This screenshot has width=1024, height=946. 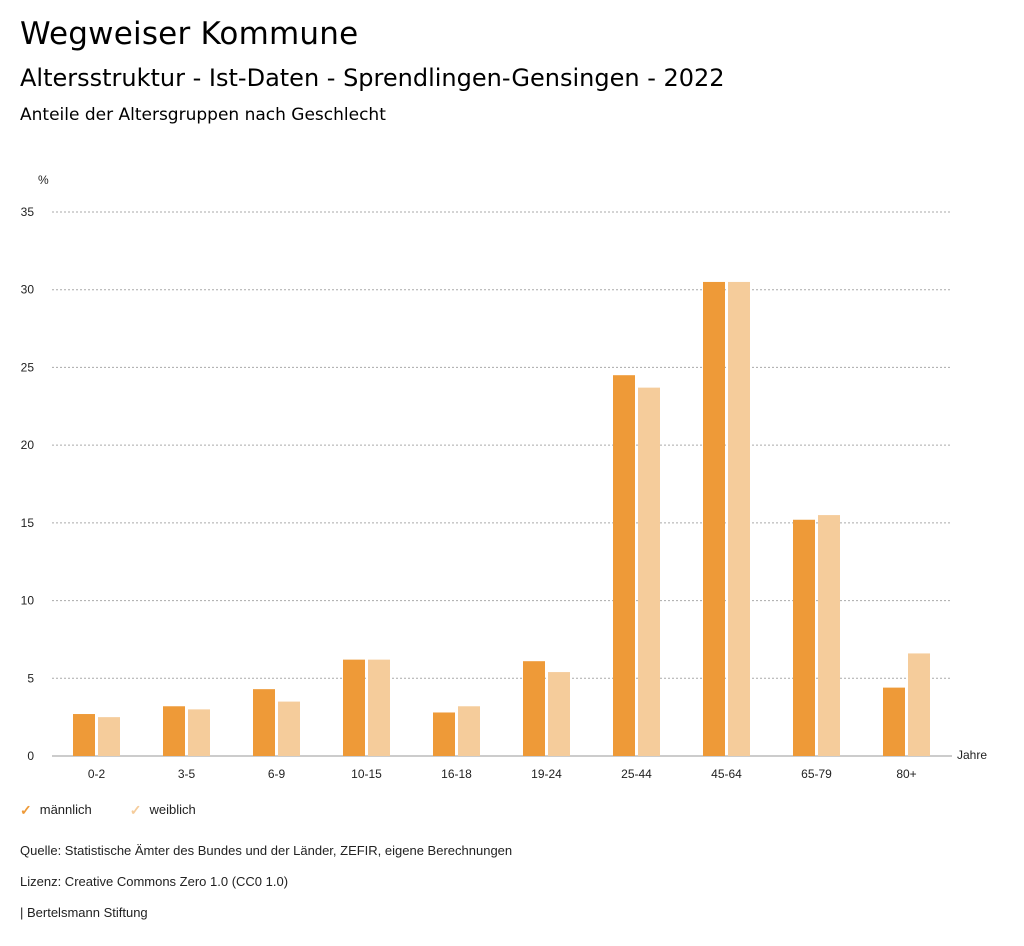 What do you see at coordinates (28, 523) in the screenshot?
I see `y-tick-label: 15` at bounding box center [28, 523].